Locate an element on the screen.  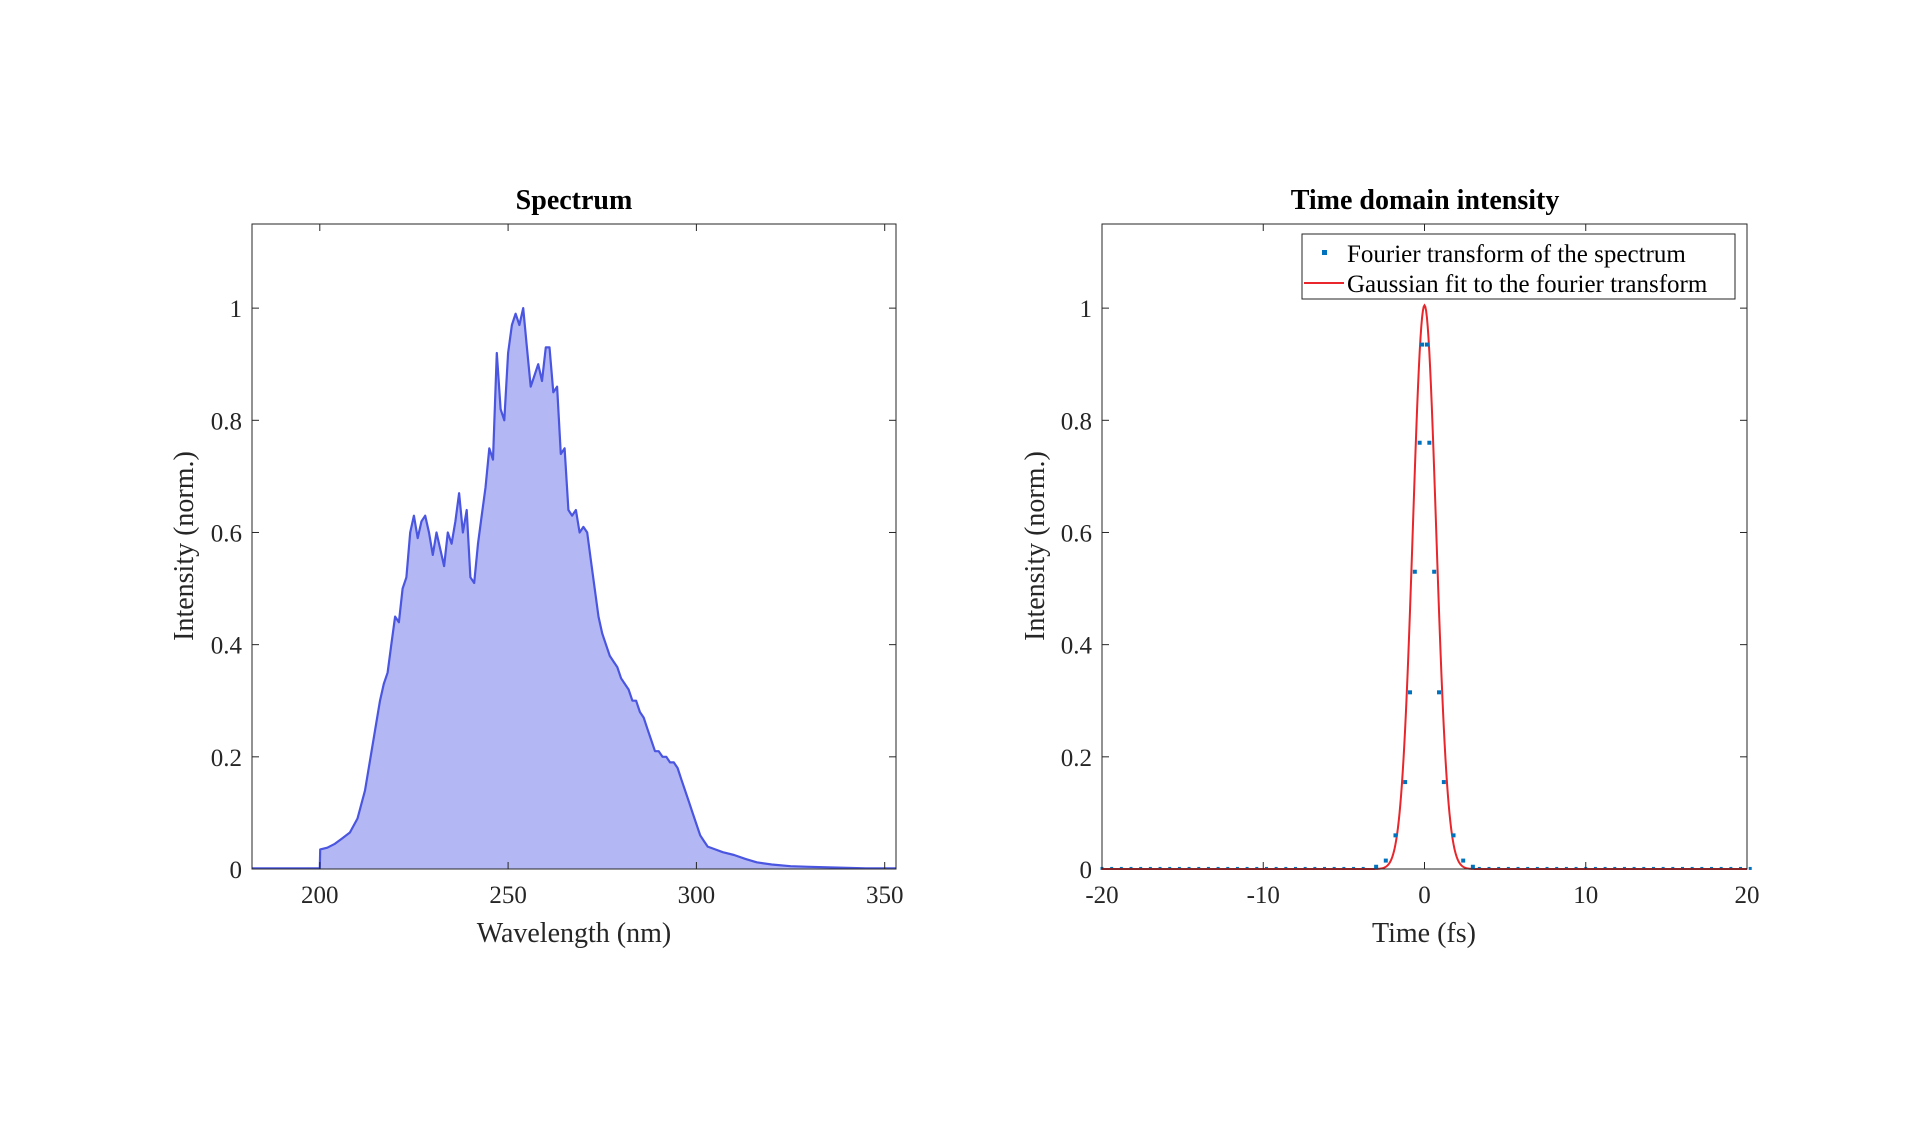
spectrum-x-tick-label: 200 is located at coordinates (320, 895).